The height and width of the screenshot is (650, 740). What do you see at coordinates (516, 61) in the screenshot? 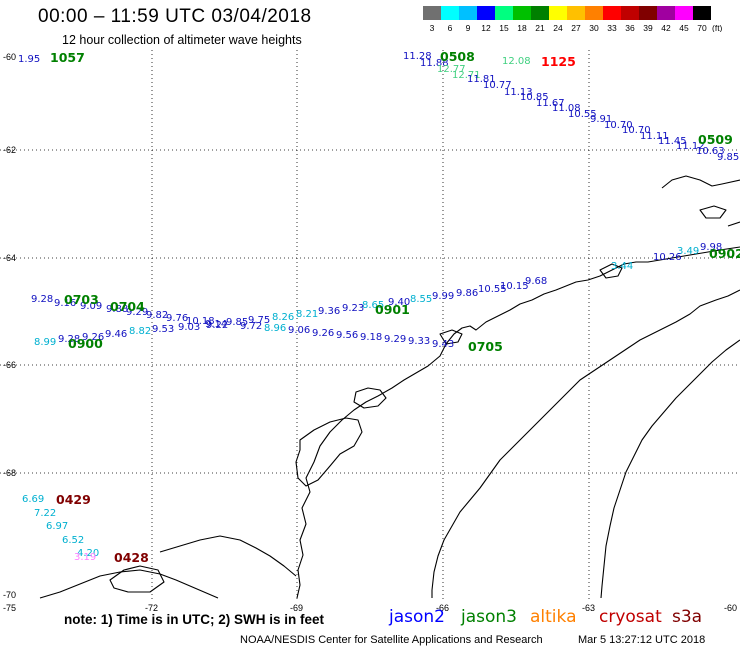
I see `swh-value: 12.08` at bounding box center [516, 61].